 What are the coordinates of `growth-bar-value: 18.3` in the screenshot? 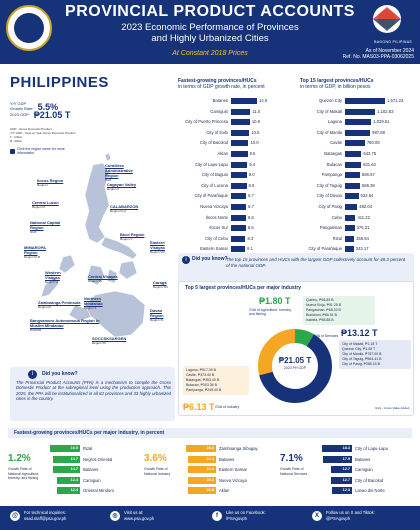 It's located at (346, 448).